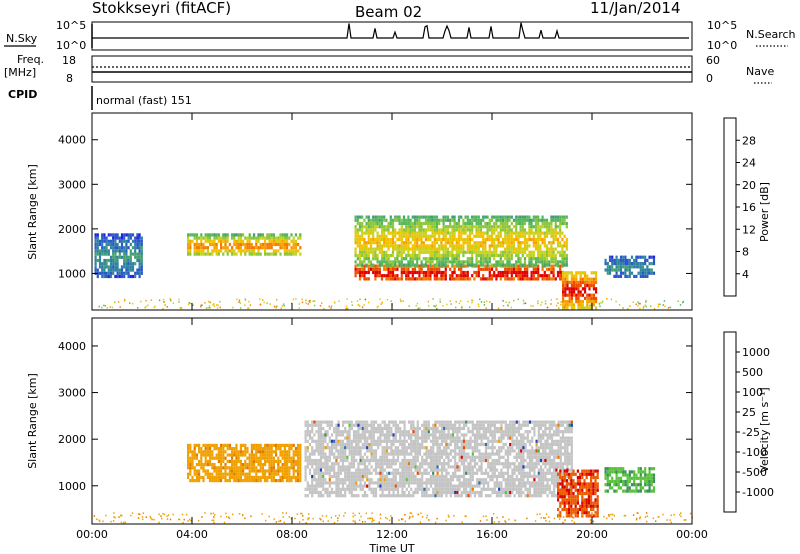 The image size is (800, 554). Describe the element at coordinates (730, 422) in the screenshot. I see `velocity-colorbar-frame` at that location.